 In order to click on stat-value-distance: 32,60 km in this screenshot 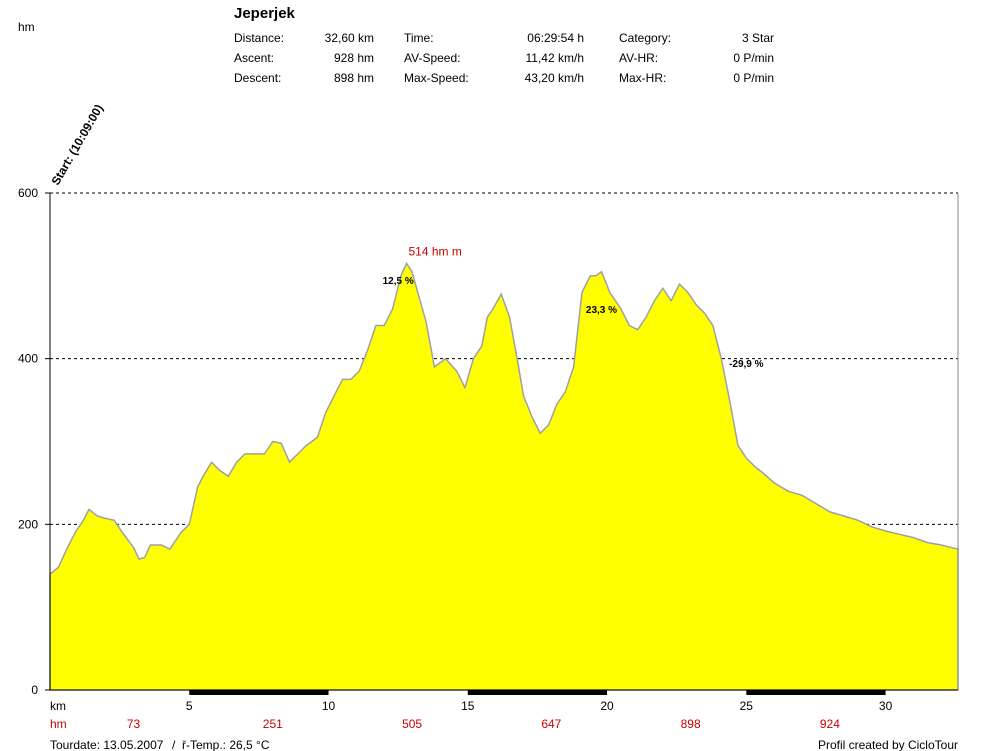, I will do `click(349, 38)`.